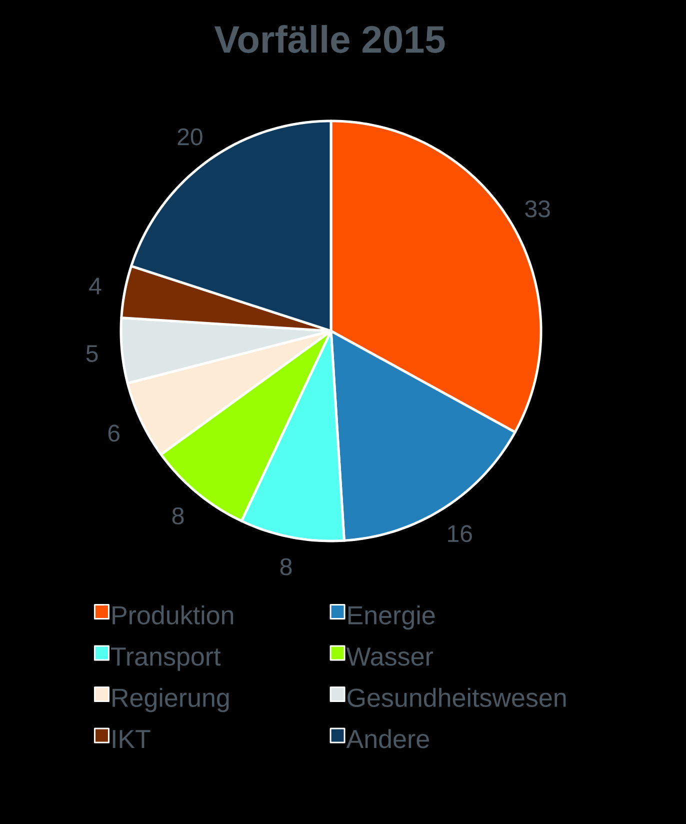 The image size is (686, 824). What do you see at coordinates (190, 137) in the screenshot?
I see `data-label: 20` at bounding box center [190, 137].